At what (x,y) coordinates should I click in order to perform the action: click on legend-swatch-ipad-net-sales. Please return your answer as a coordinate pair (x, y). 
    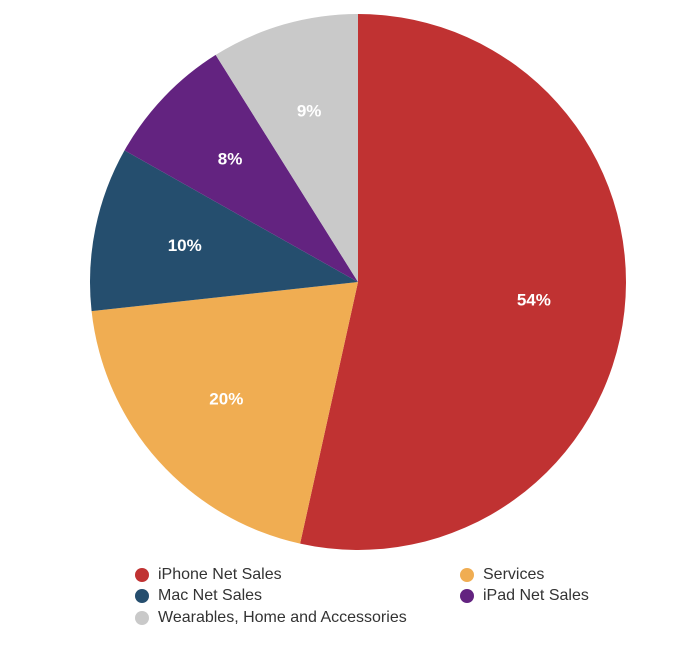
    Looking at the image, I should click on (467, 596).